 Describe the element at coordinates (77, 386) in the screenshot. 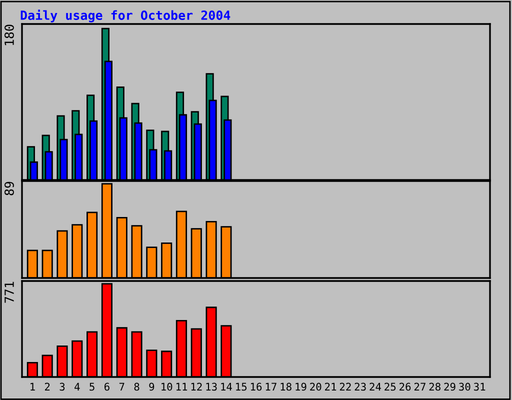

I see `x-tick-label: 4` at that location.